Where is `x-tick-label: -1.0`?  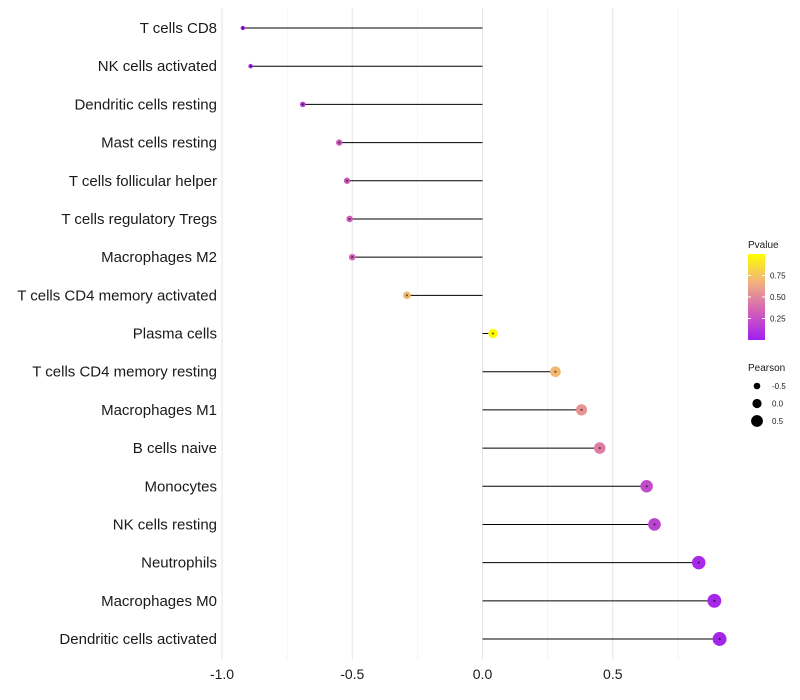 x-tick-label: -1.0 is located at coordinates (222, 674).